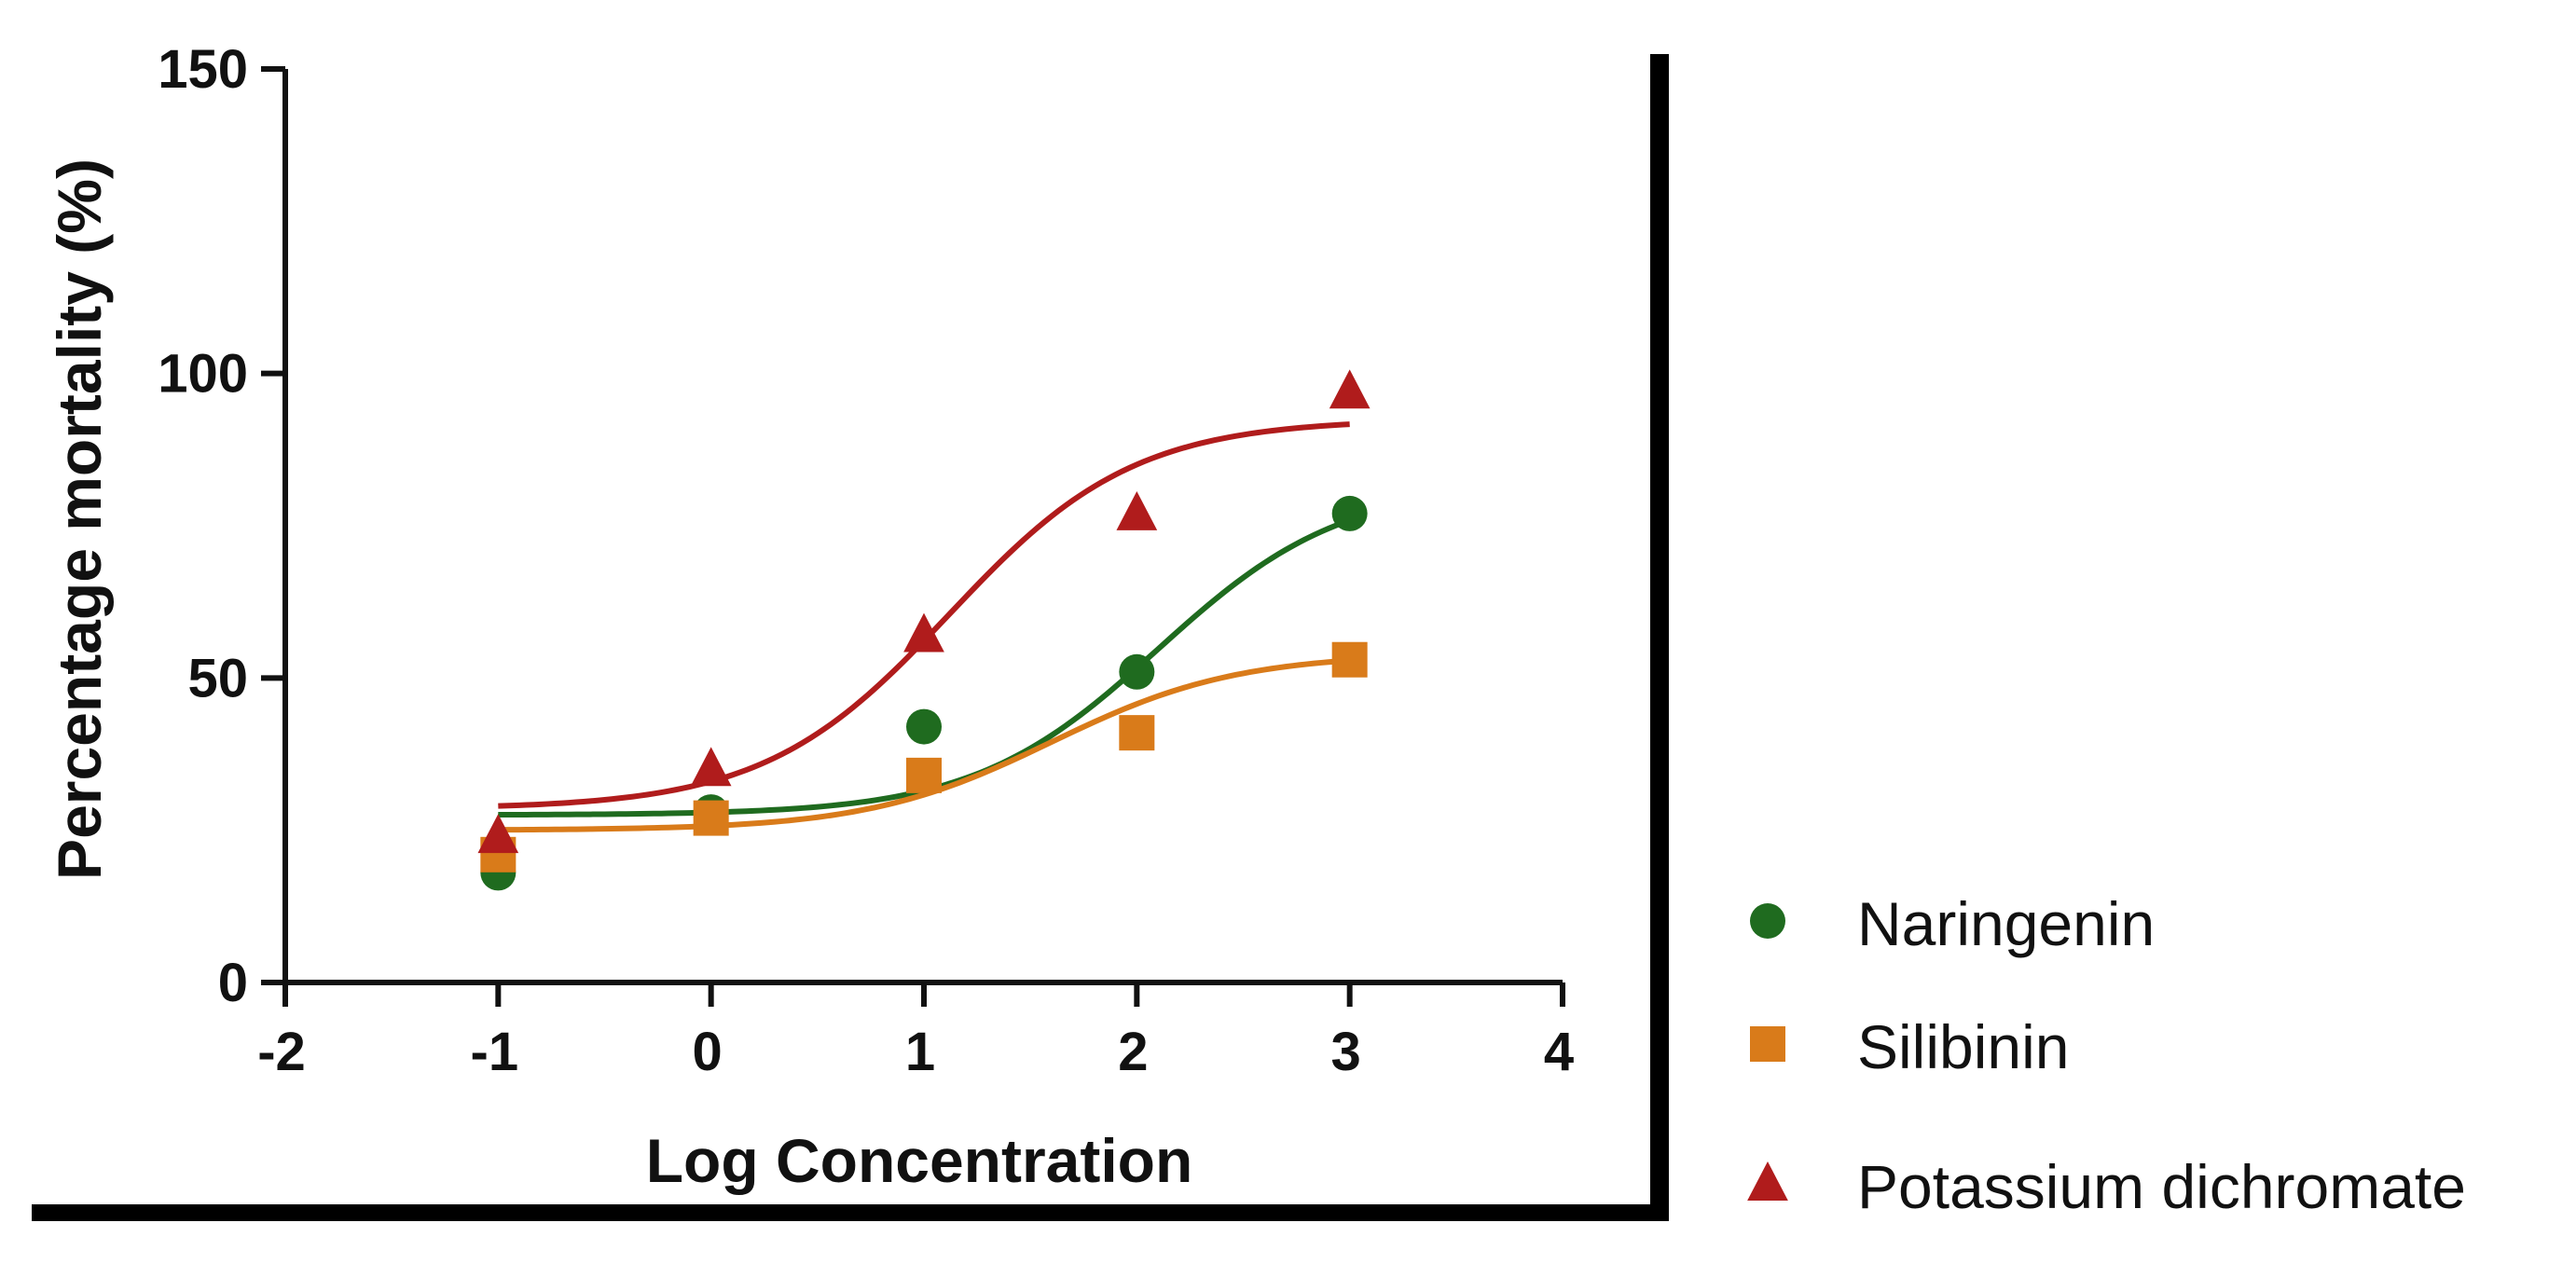 This screenshot has height=1264, width=2576. Describe the element at coordinates (2006, 923) in the screenshot. I see `legend-label-naringenin: Naringenin` at that location.